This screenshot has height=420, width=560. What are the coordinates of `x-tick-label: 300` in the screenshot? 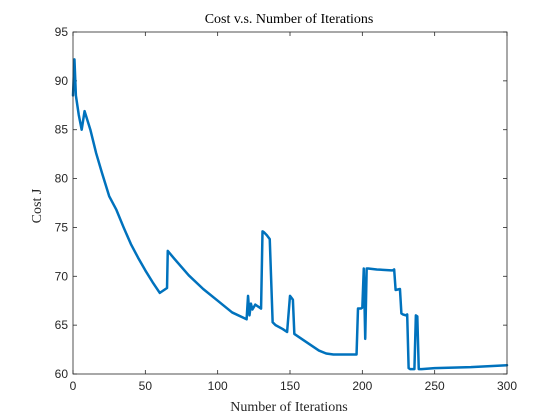 It's located at (507, 386).